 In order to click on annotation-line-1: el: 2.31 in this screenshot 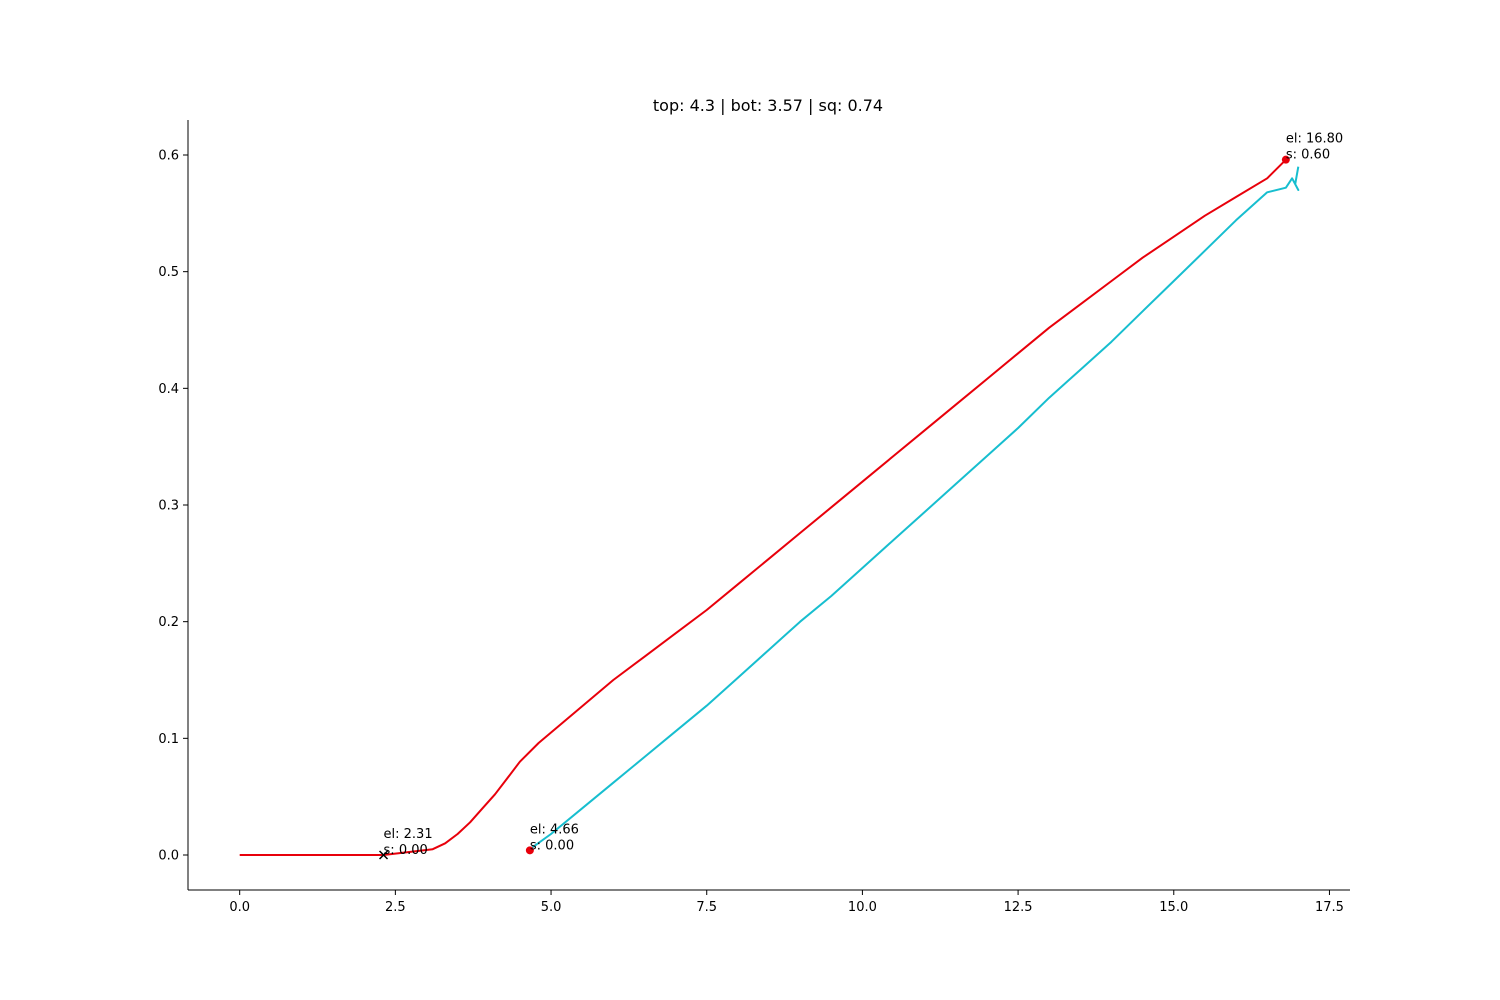, I will do `click(408, 834)`.